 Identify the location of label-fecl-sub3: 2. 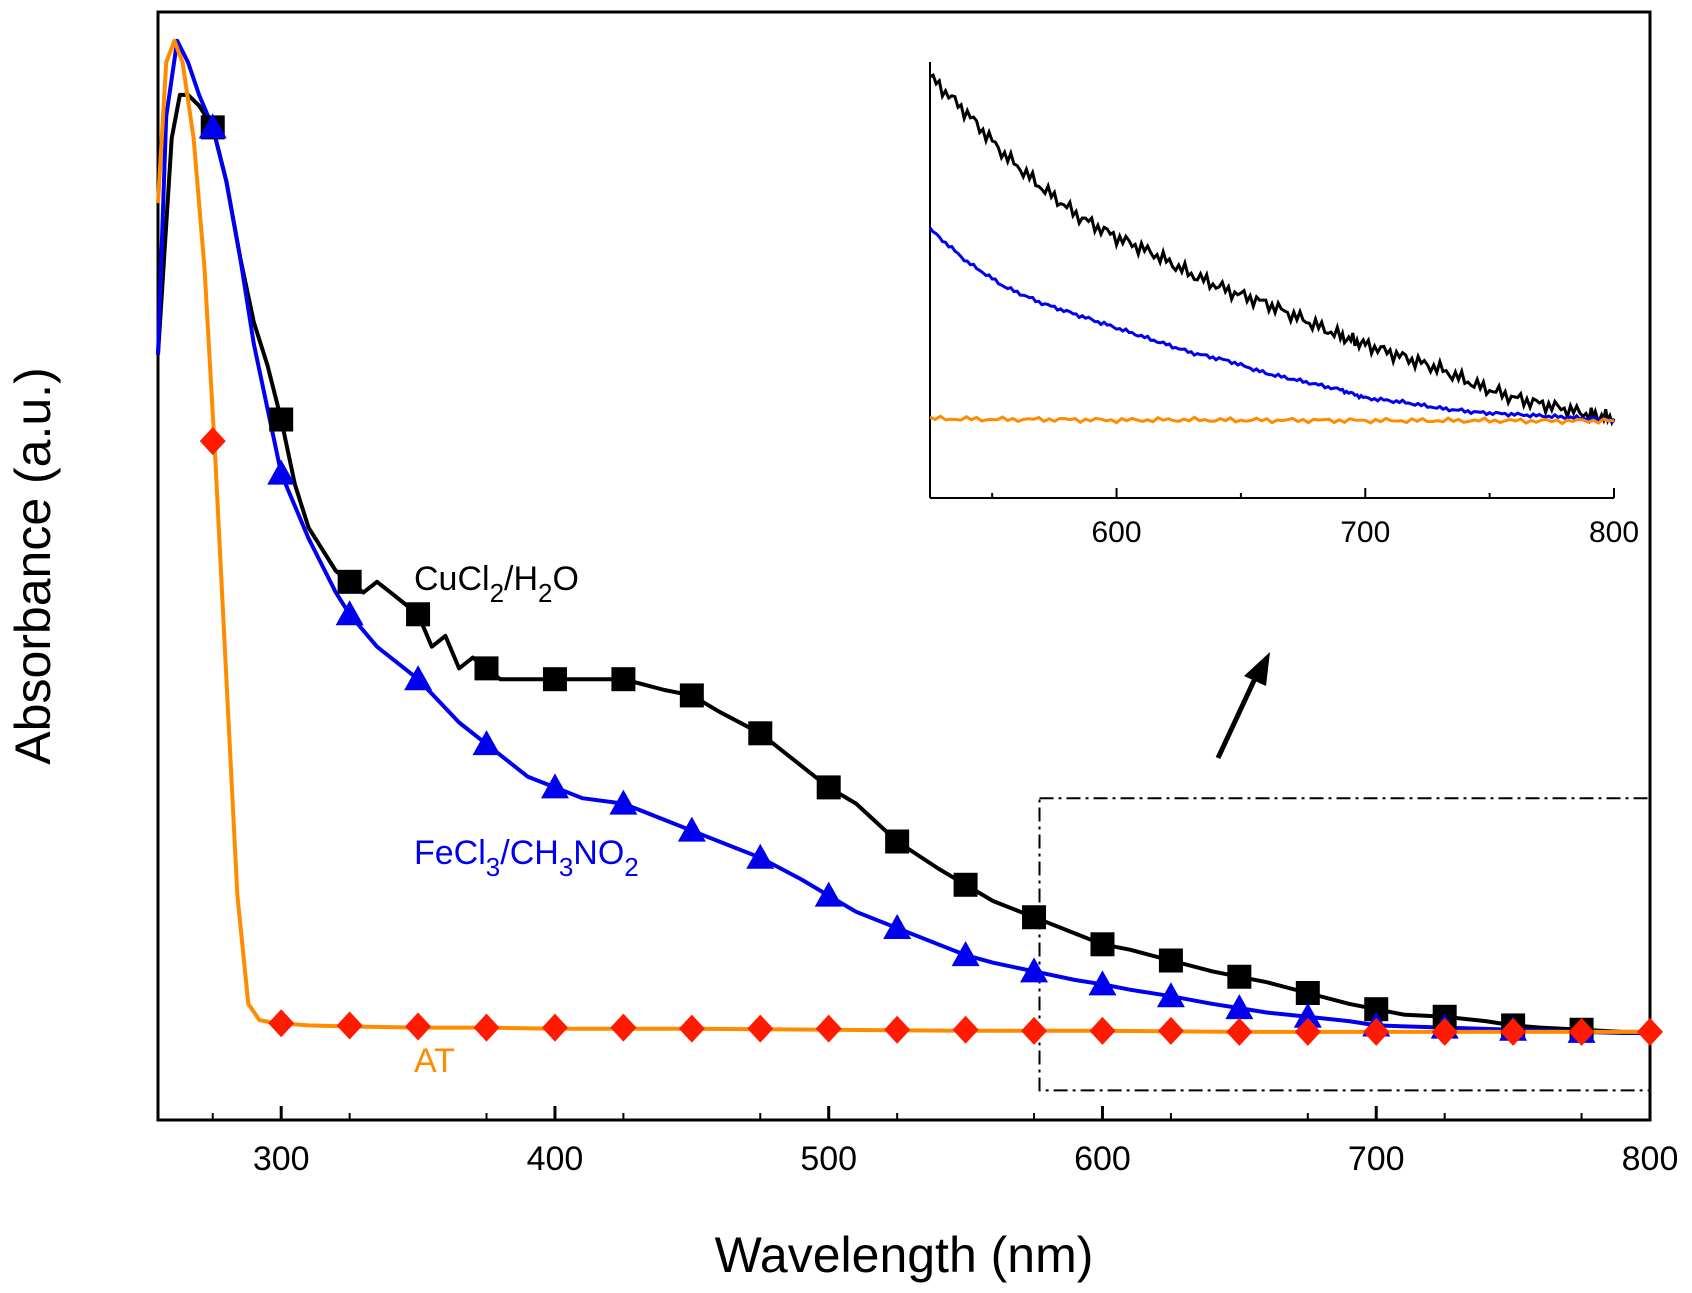
(631, 867).